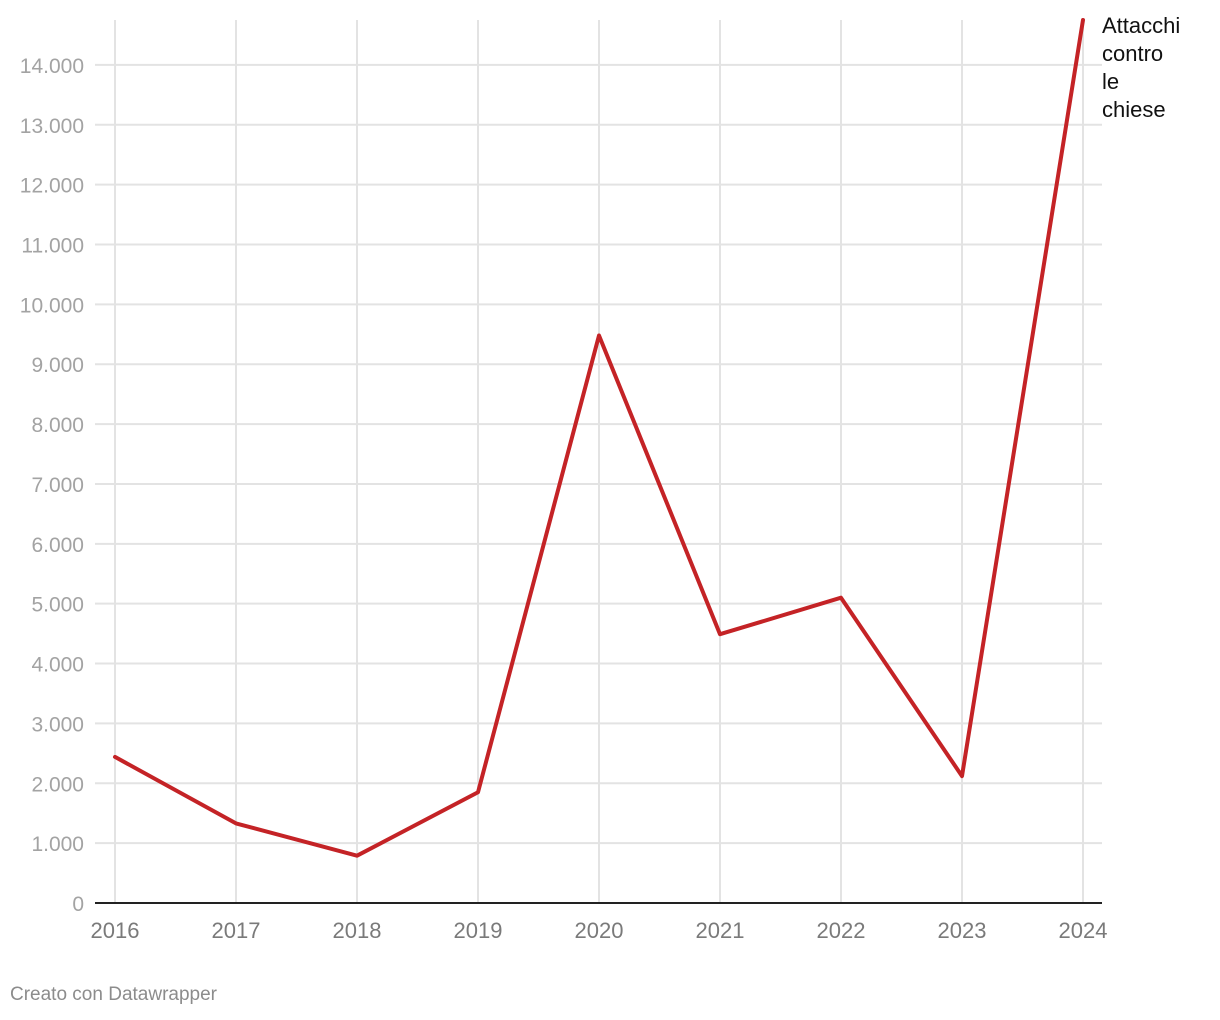 The width and height of the screenshot is (1220, 1020). I want to click on y-tick-label: 12.000, so click(52, 186).